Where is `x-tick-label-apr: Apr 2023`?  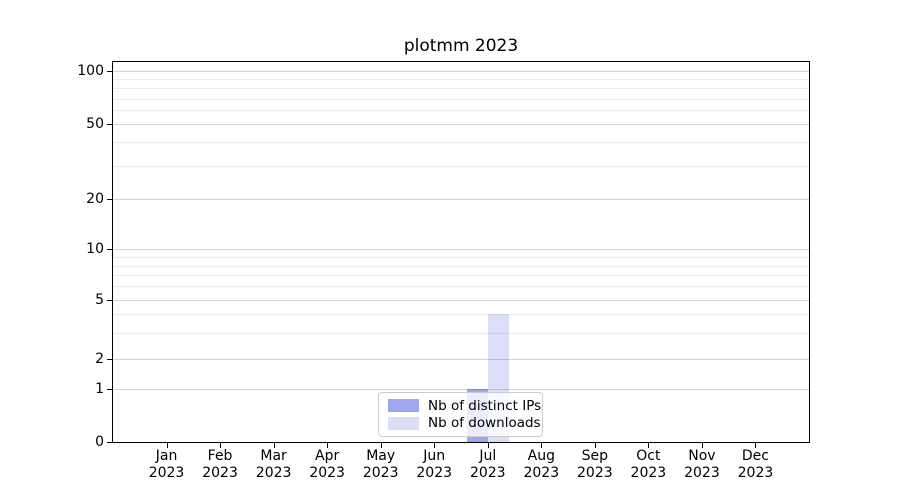 x-tick-label-apr: Apr 2023 is located at coordinates (327, 464).